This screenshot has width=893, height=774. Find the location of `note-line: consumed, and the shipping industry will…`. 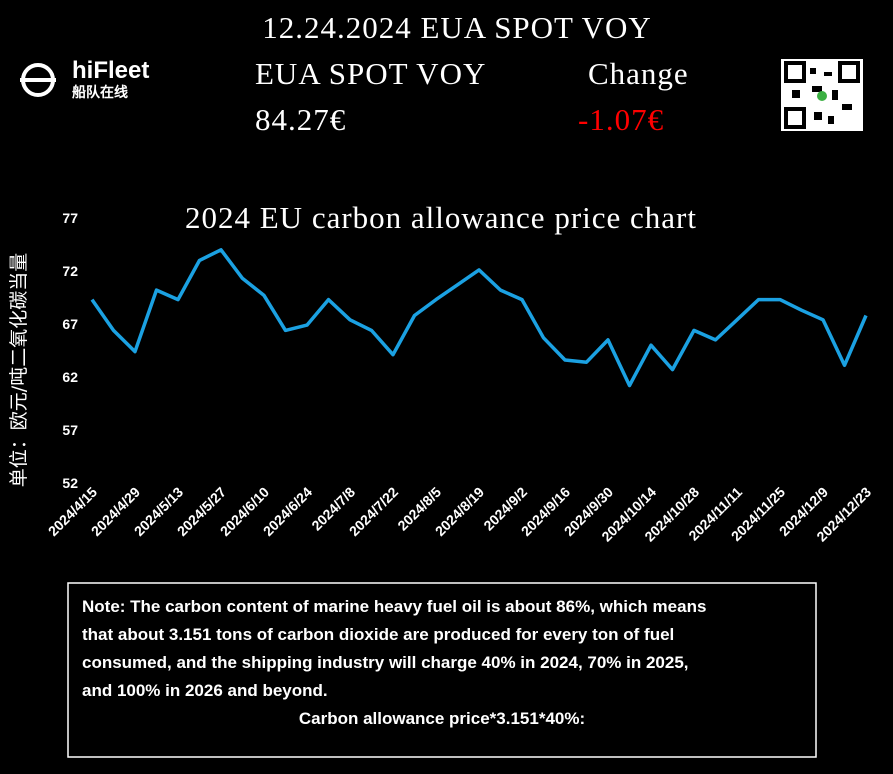

note-line: consumed, and the shipping industry will… is located at coordinates (385, 662).